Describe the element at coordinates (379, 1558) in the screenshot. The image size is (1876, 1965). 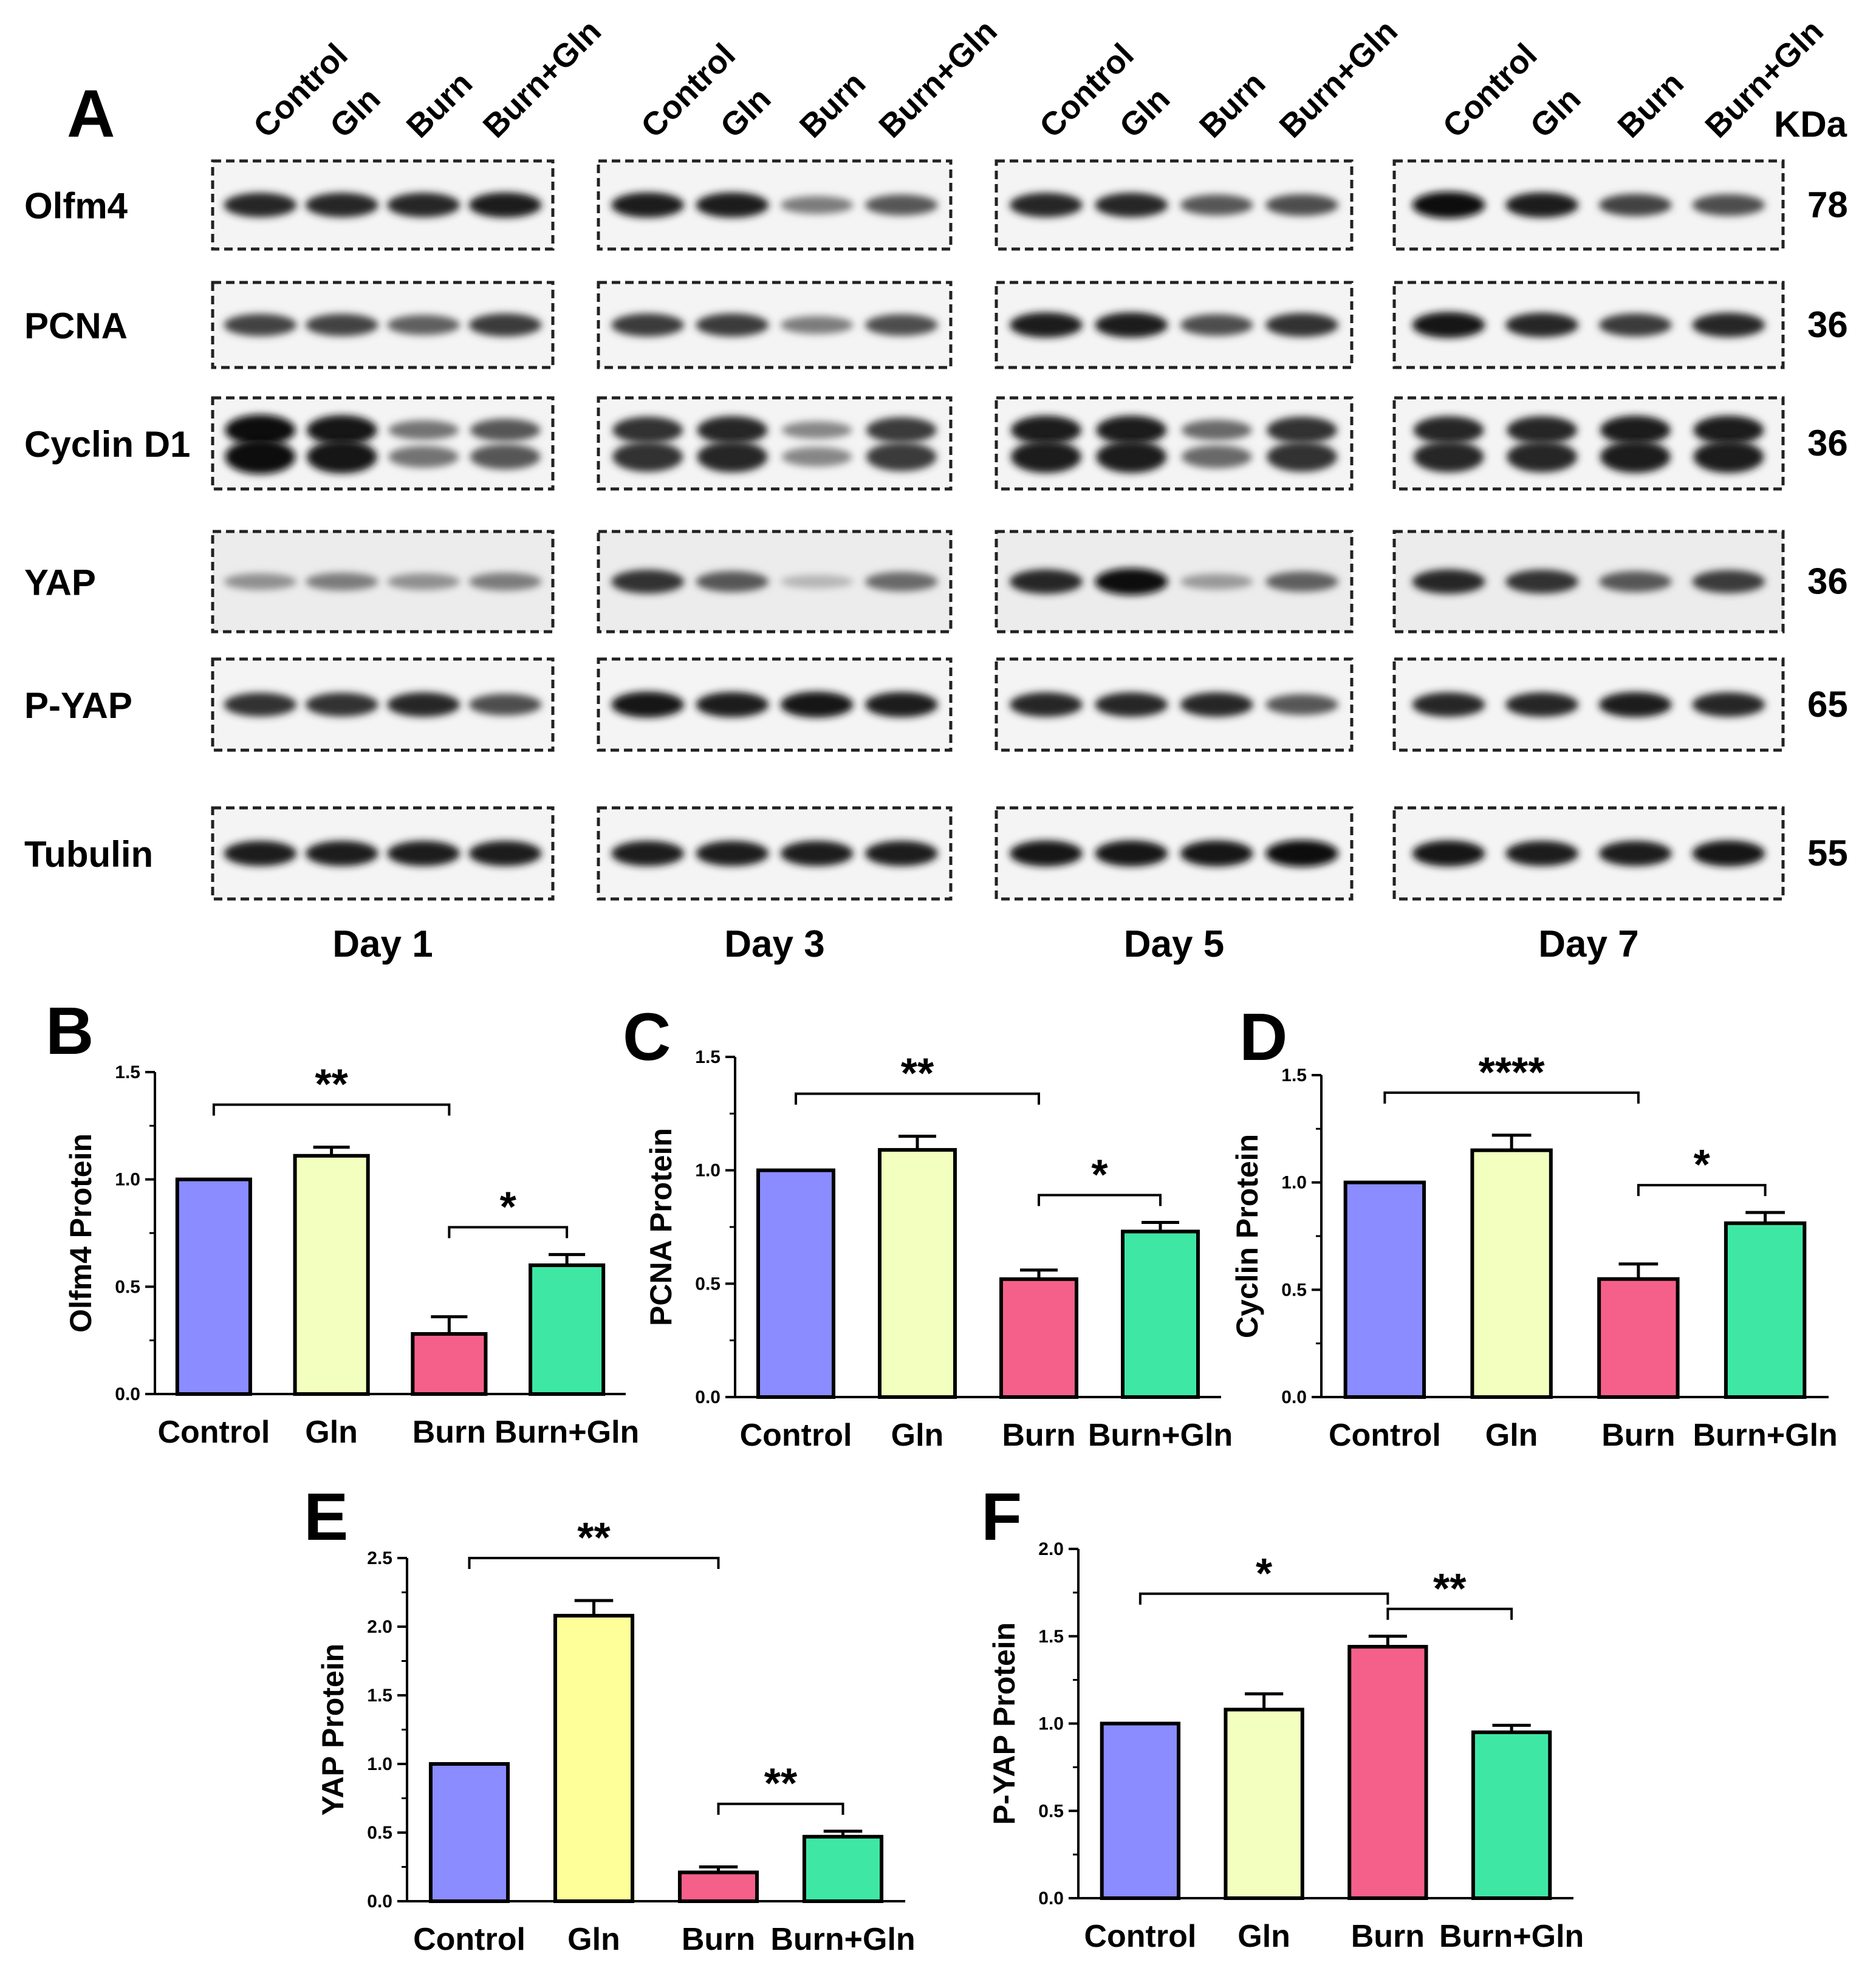
I see `y-tick-label: 2.5` at that location.